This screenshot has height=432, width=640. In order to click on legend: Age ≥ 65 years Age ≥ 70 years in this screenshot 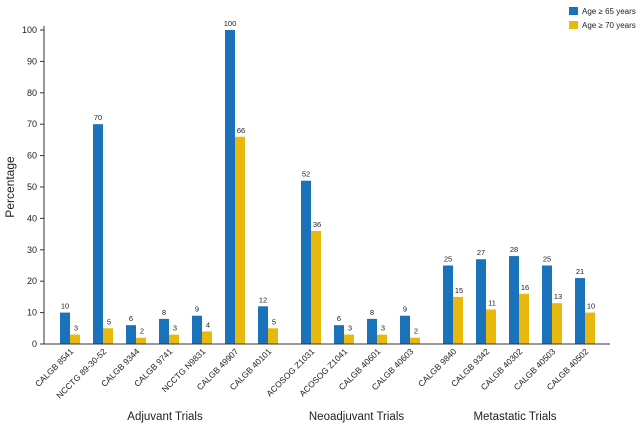, I will do `click(602, 18)`.